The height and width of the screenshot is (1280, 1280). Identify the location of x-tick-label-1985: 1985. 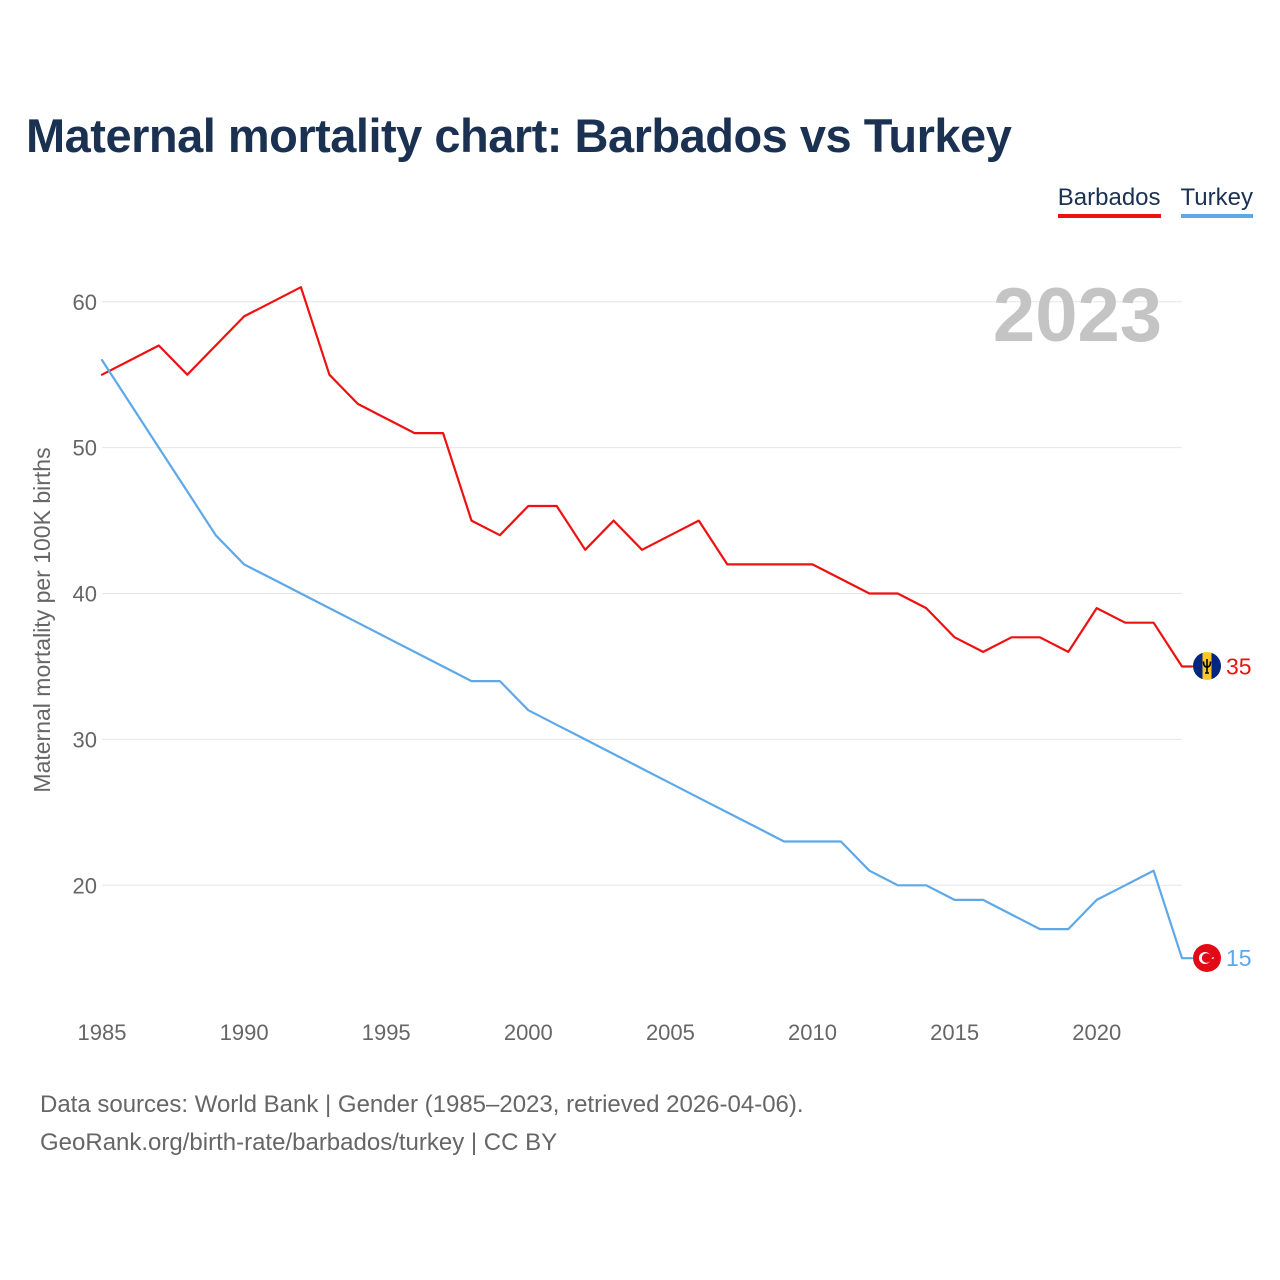
(102, 1032).